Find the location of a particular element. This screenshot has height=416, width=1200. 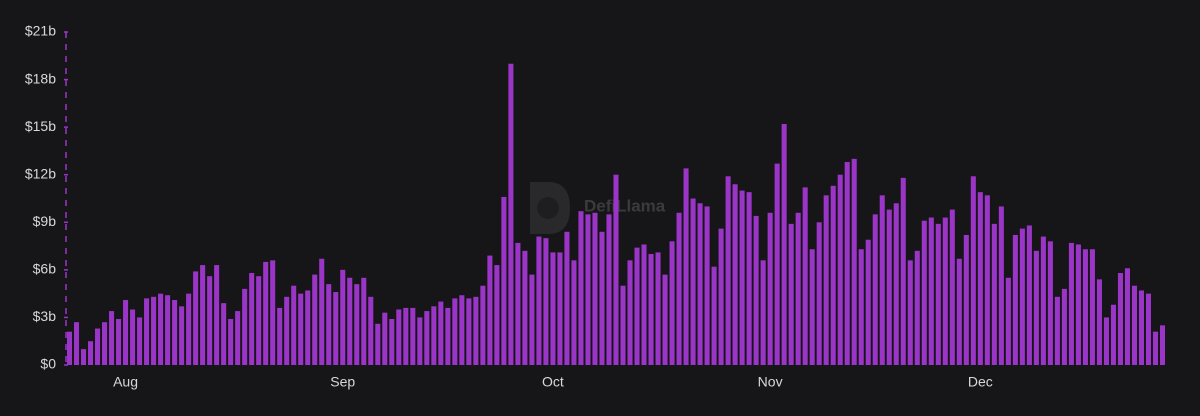

y-tick-label: $9b is located at coordinates (45, 221).